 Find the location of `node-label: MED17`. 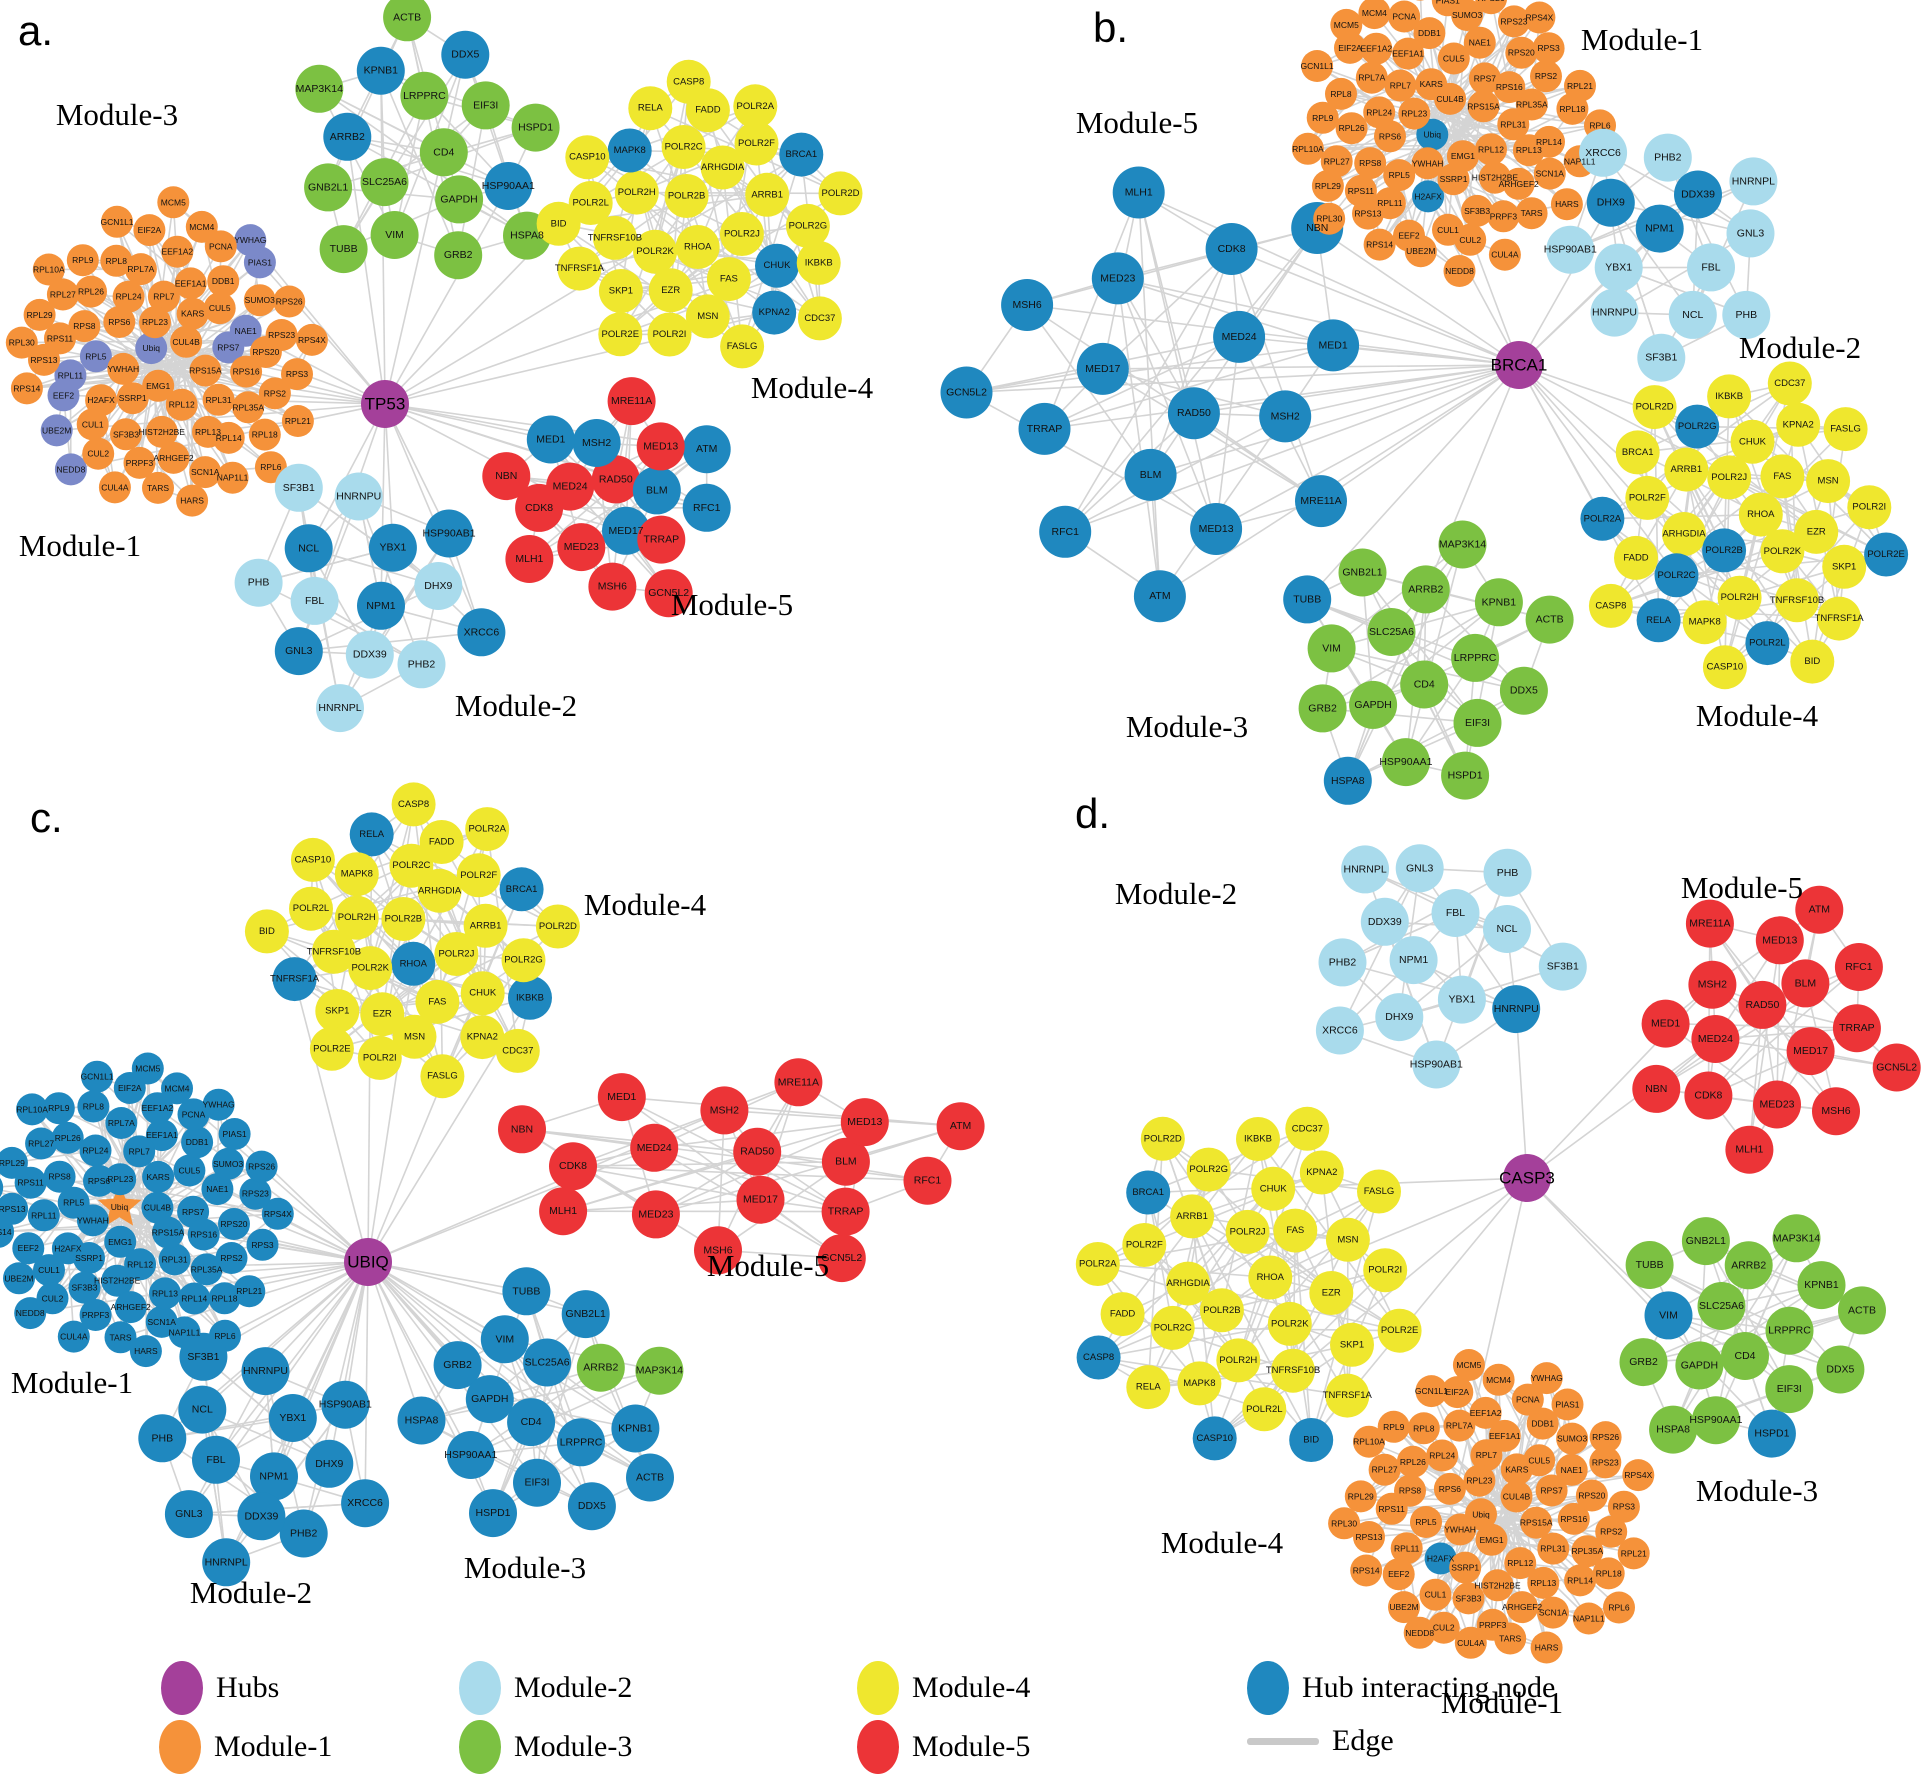

node-label: MED17 is located at coordinates (1810, 1051).